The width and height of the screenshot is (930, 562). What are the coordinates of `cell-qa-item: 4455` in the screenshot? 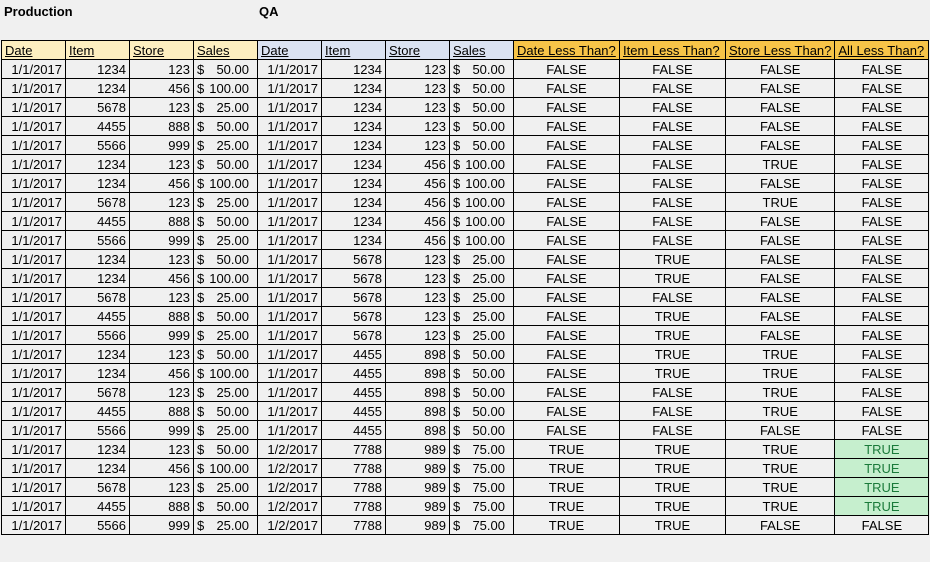 It's located at (353, 373).